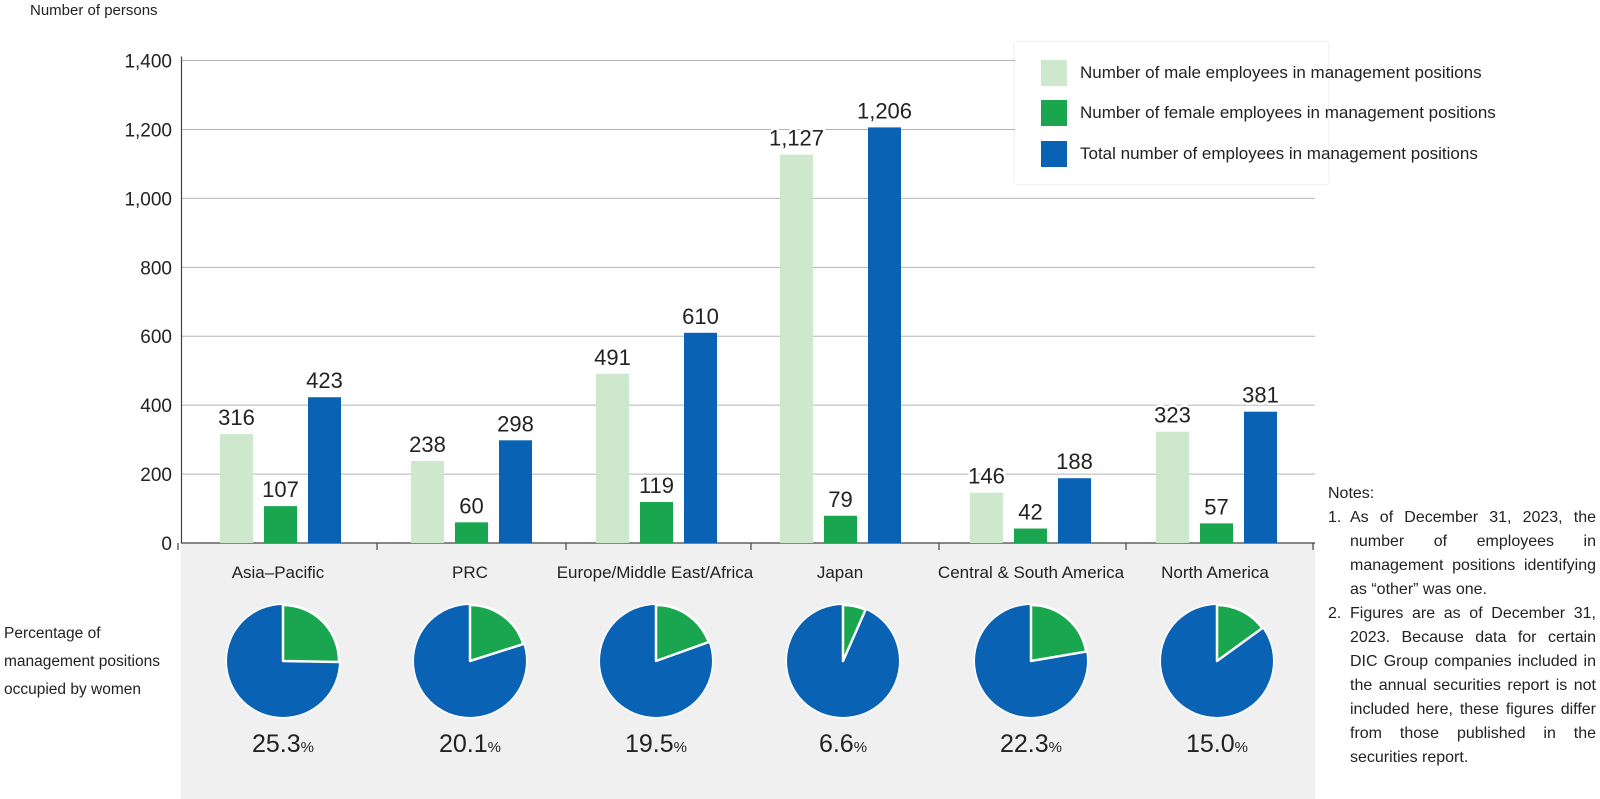 This screenshot has width=1600, height=799. What do you see at coordinates (1074, 461) in the screenshot?
I see `bar-value-label: 188` at bounding box center [1074, 461].